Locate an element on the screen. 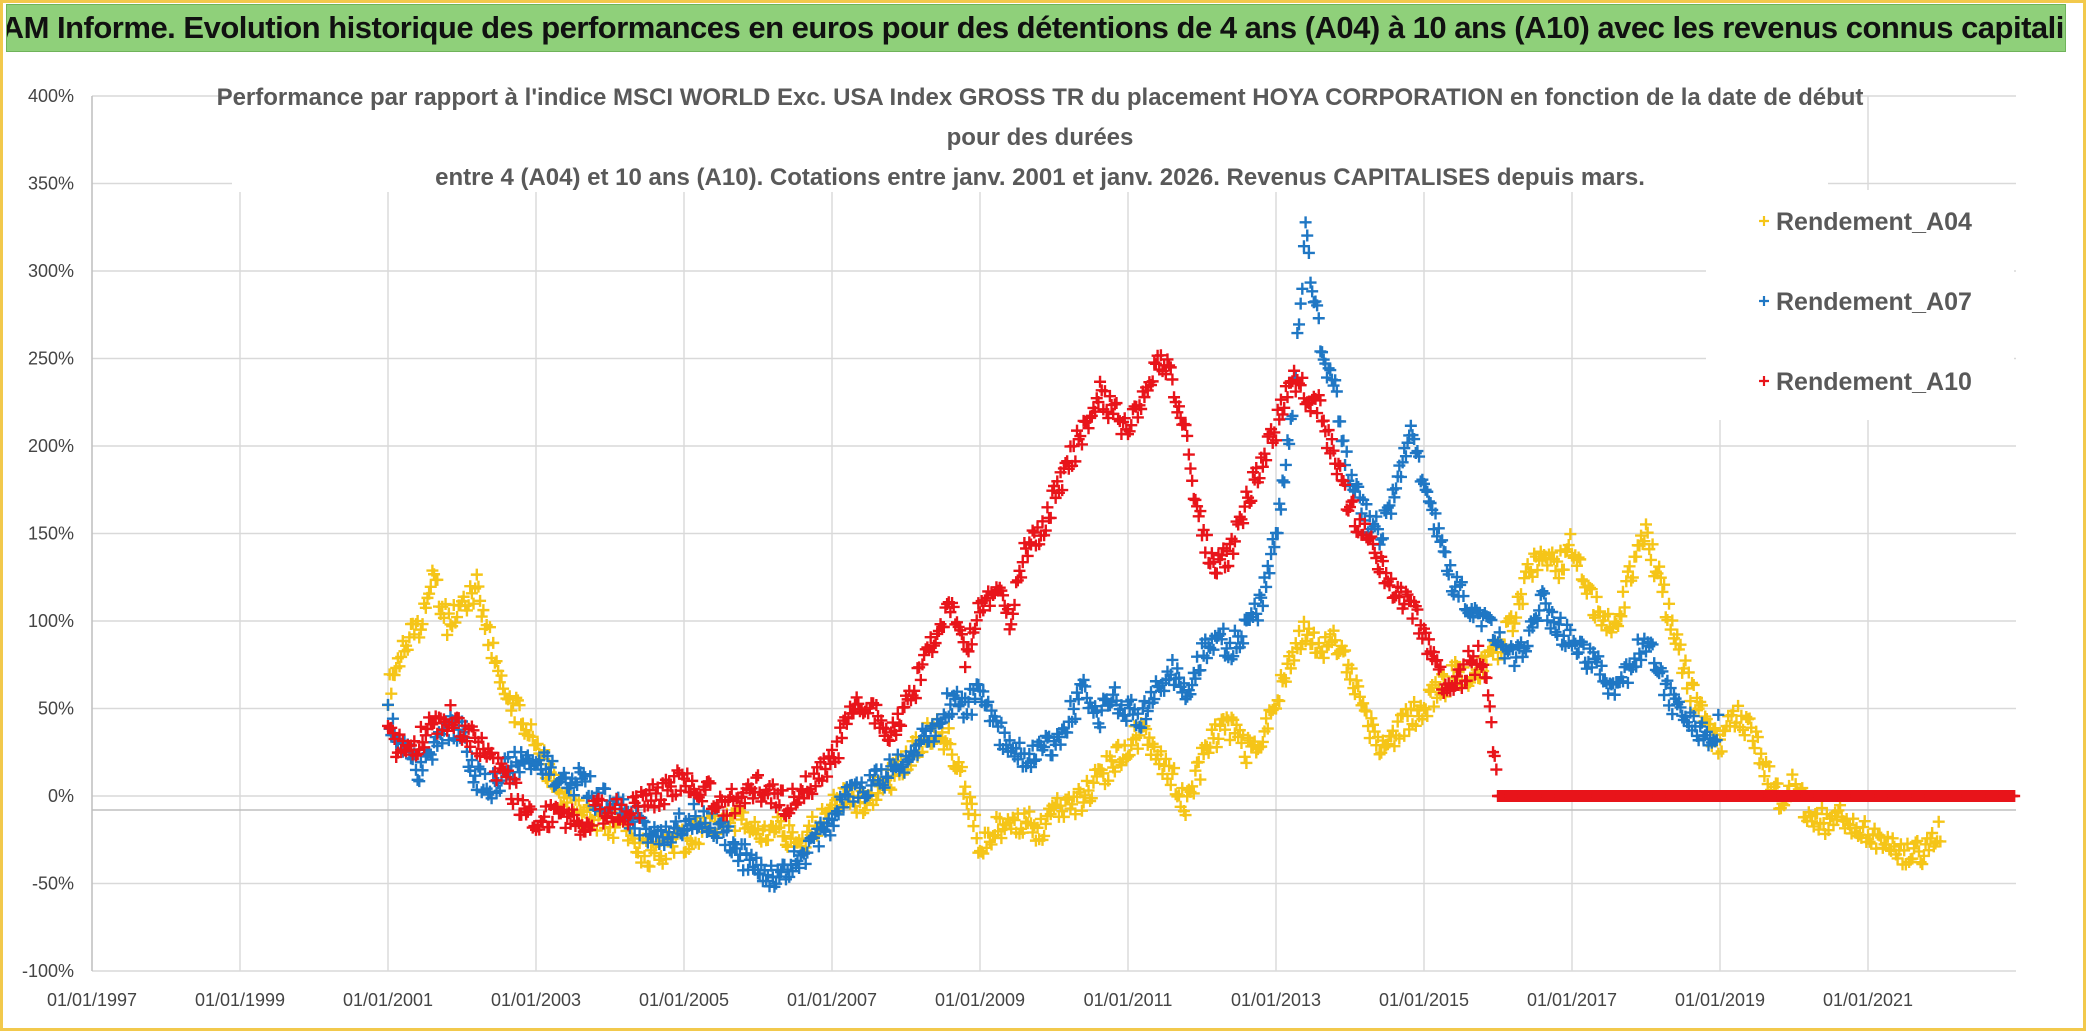  x-tick-label: 01/01/2021 is located at coordinates (1868, 1000).